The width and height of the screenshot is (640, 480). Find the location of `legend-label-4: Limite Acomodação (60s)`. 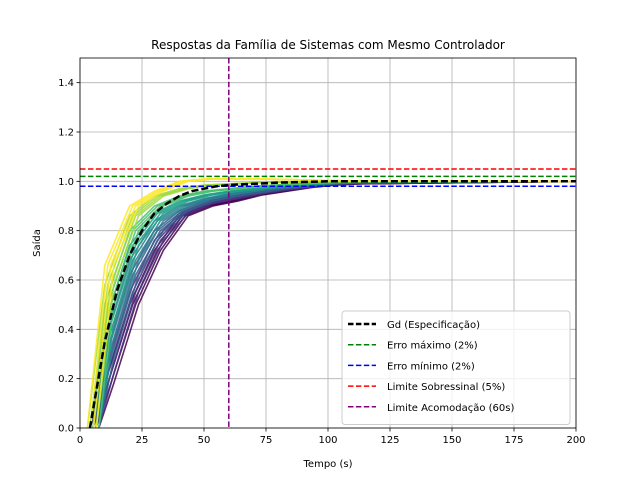

legend-label-4: Limite Acomodação (60s) is located at coordinates (450, 408).